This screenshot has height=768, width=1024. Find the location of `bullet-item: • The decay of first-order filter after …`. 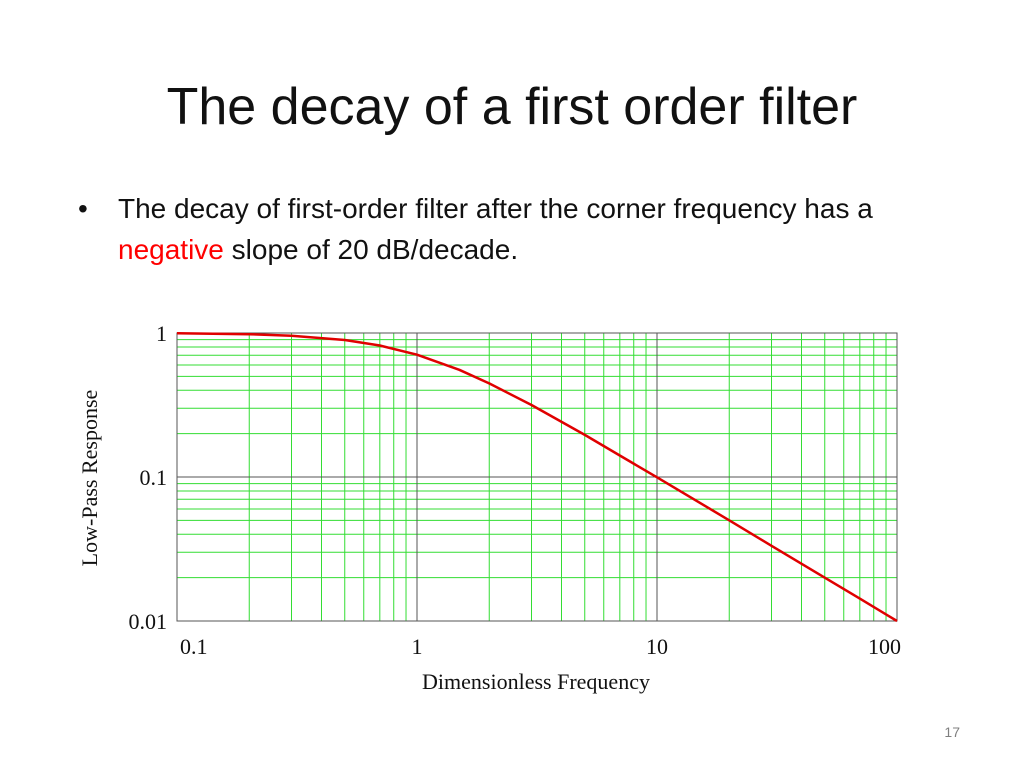

bullet-item: • The decay of first-order filter after … is located at coordinates (528, 229).